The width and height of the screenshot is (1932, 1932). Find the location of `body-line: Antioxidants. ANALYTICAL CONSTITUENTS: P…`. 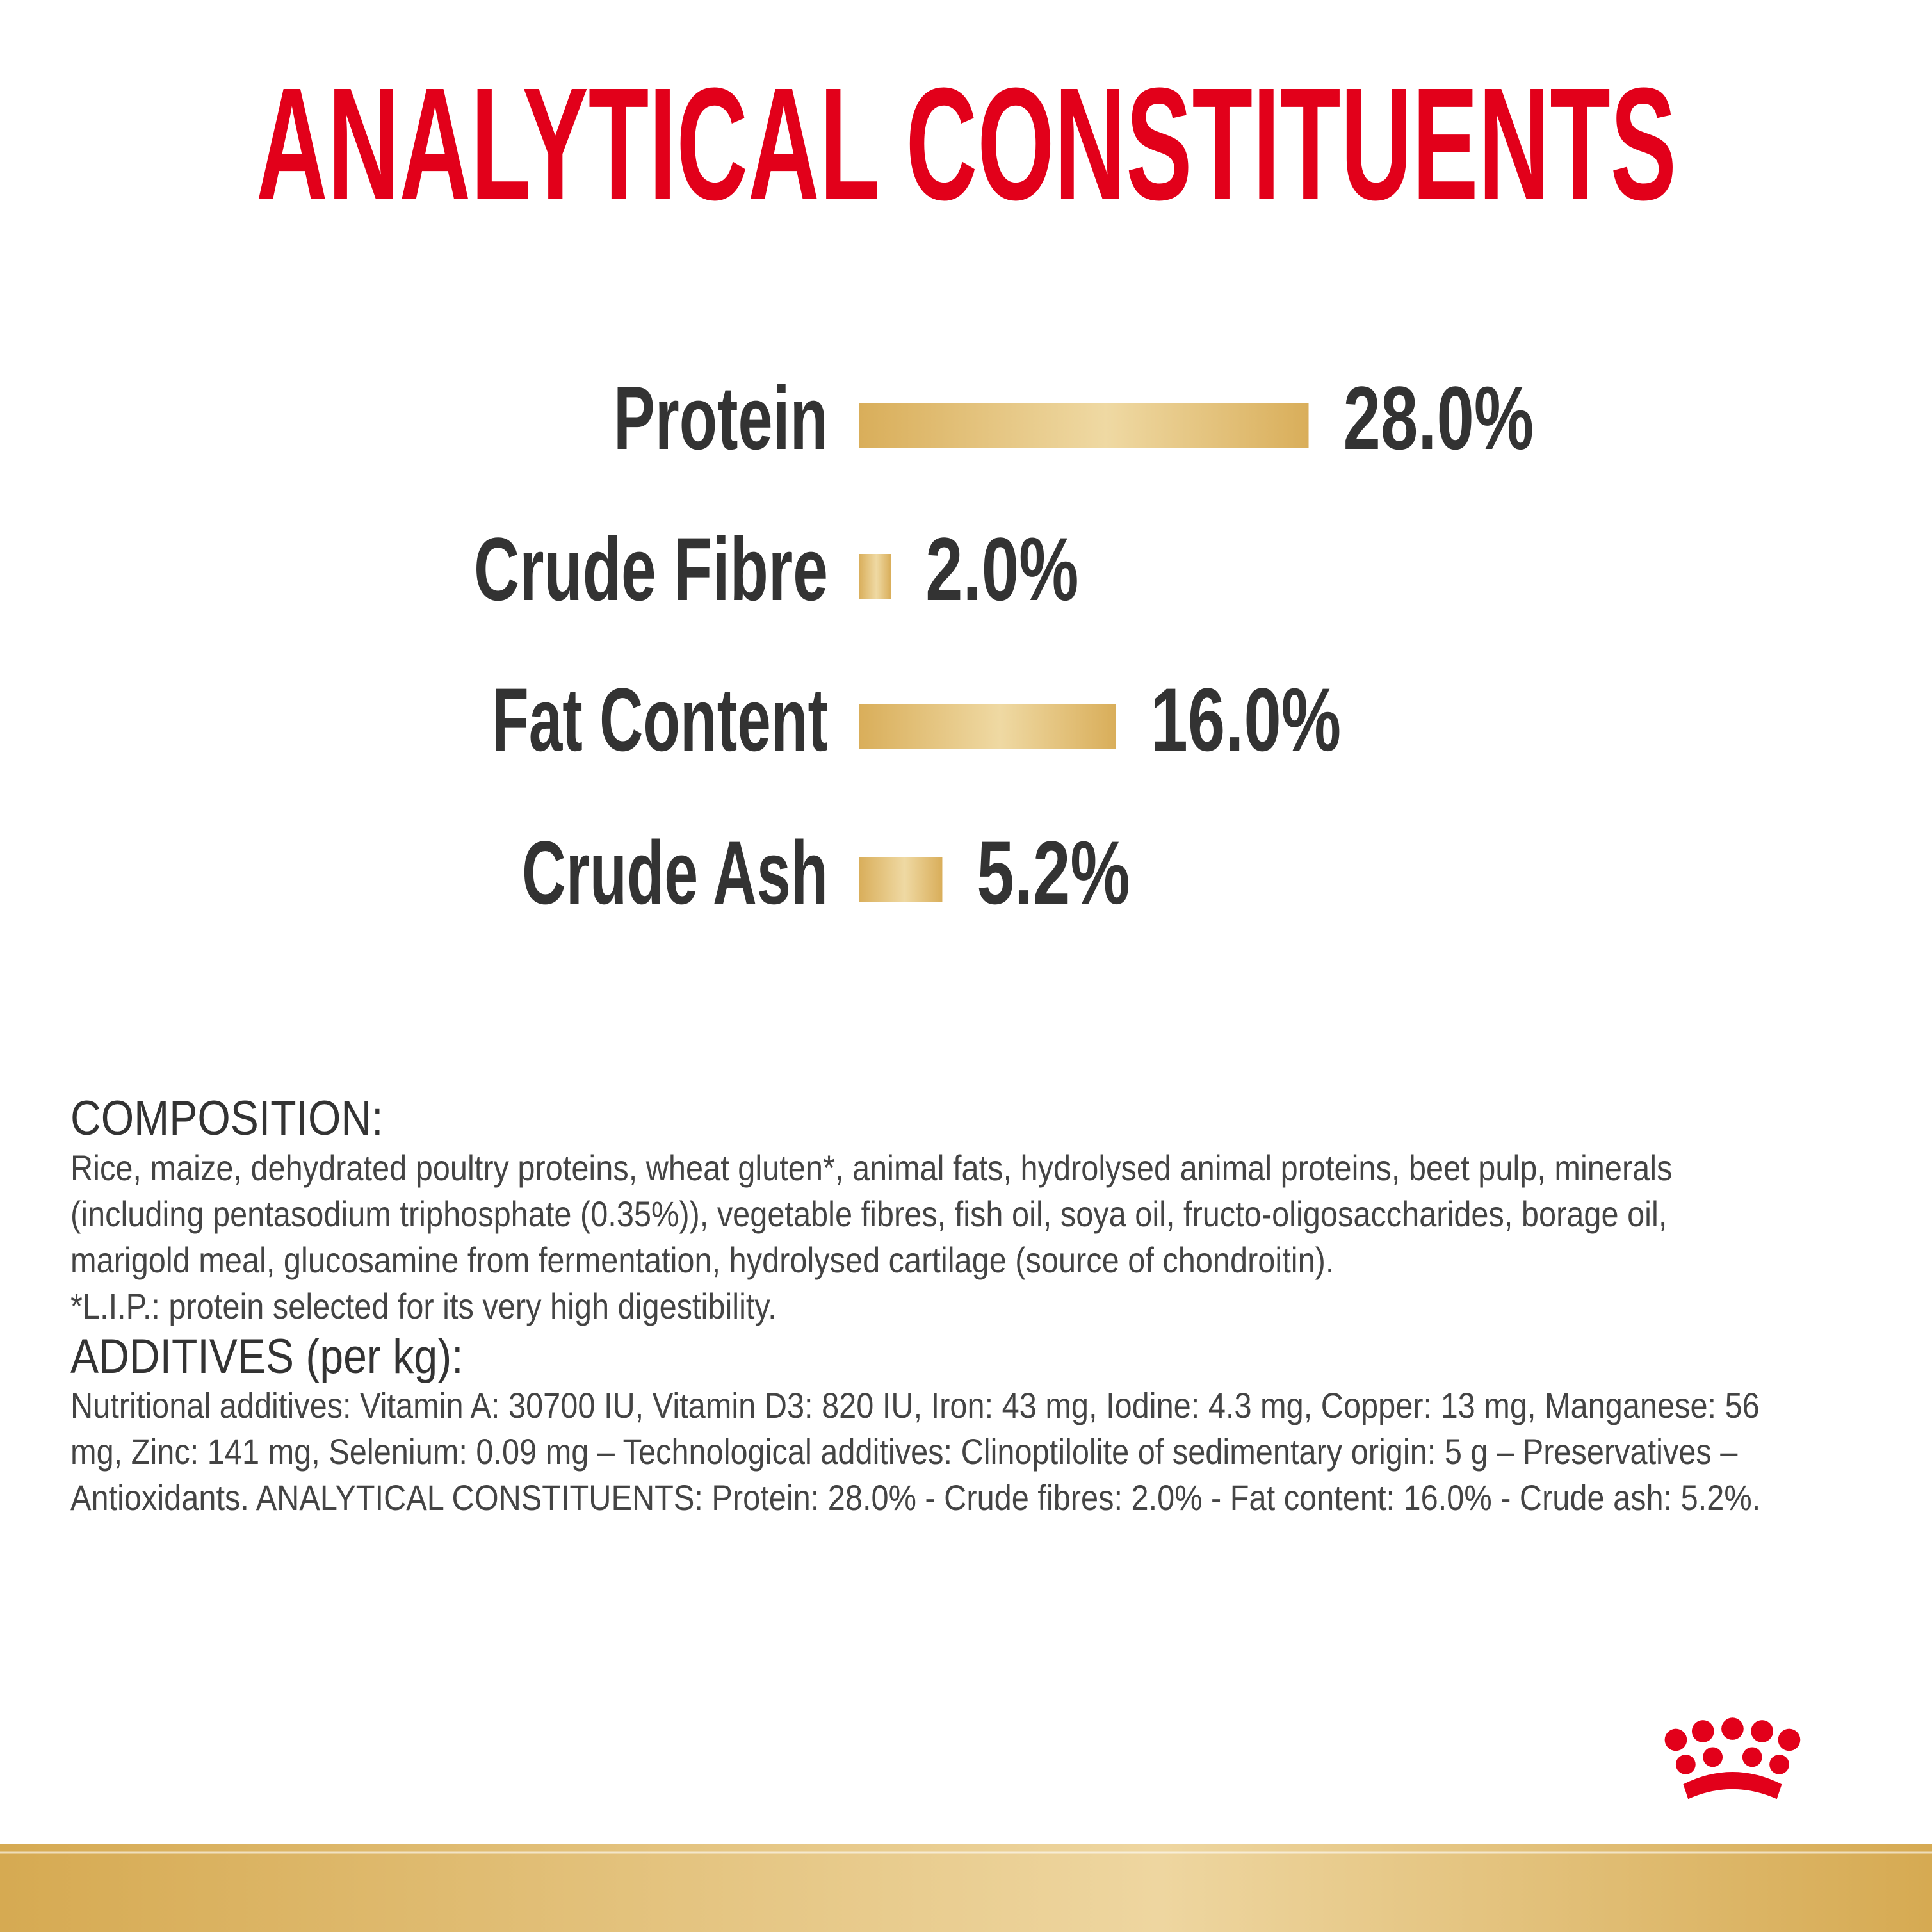

body-line: Antioxidants. ANALYTICAL CONSTITUENTS: P… is located at coordinates (915, 1498).